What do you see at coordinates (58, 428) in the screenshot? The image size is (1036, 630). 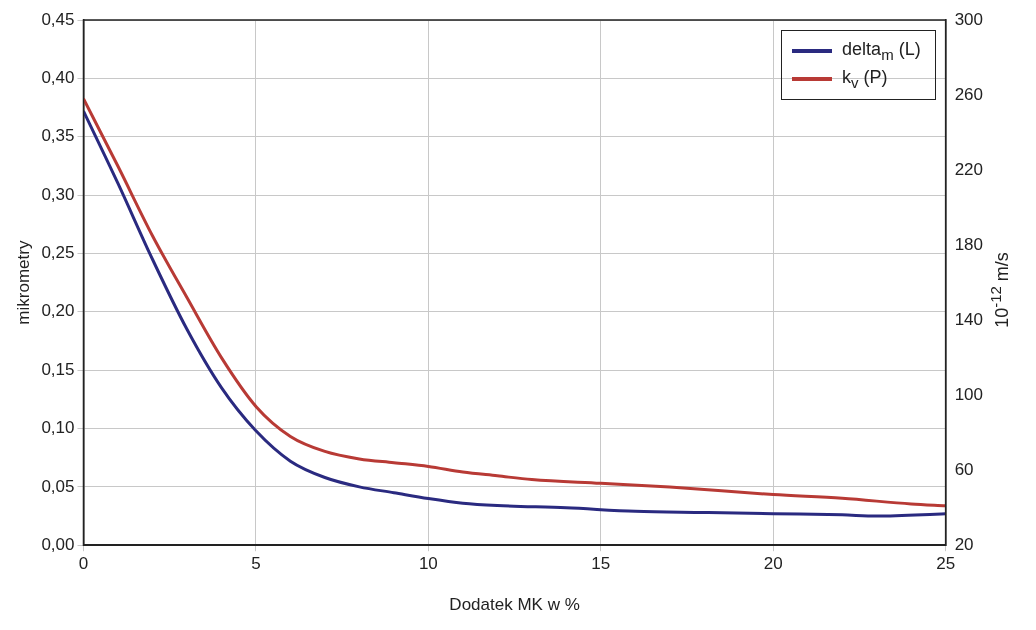 I see `y-tick-label: 0,10` at bounding box center [58, 428].